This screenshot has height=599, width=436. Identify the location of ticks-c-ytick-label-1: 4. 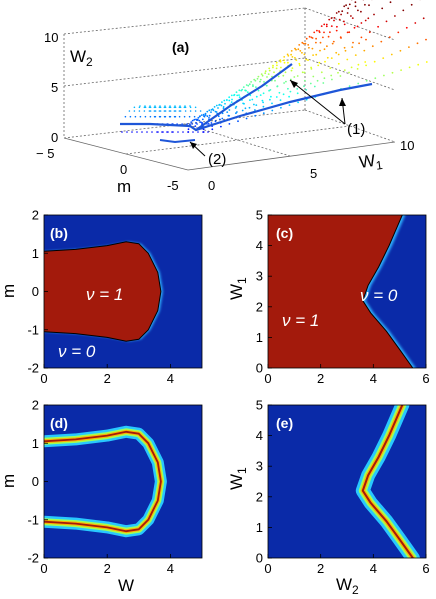
(259, 245).